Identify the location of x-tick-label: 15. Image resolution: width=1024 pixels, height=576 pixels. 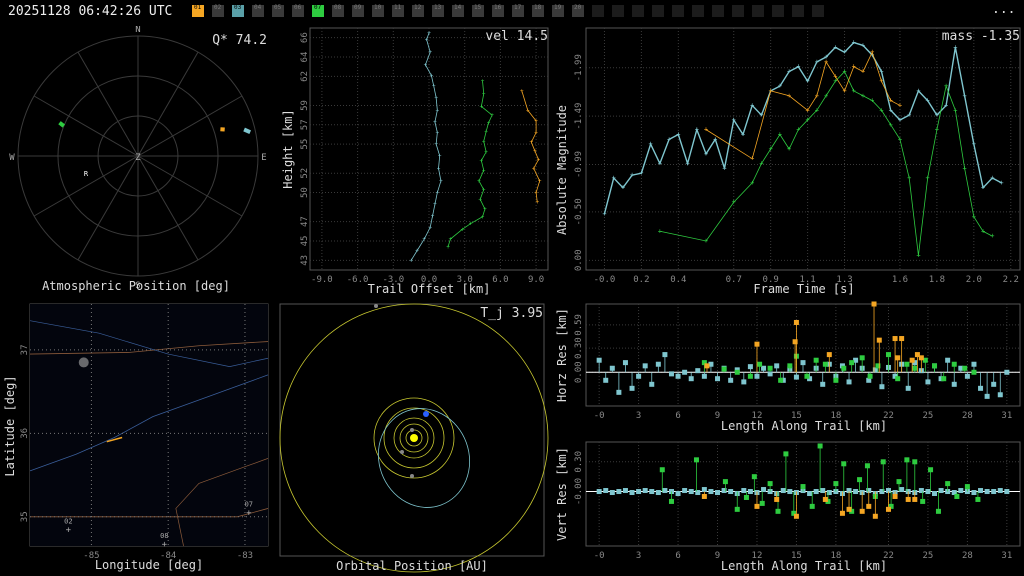
(796, 556).